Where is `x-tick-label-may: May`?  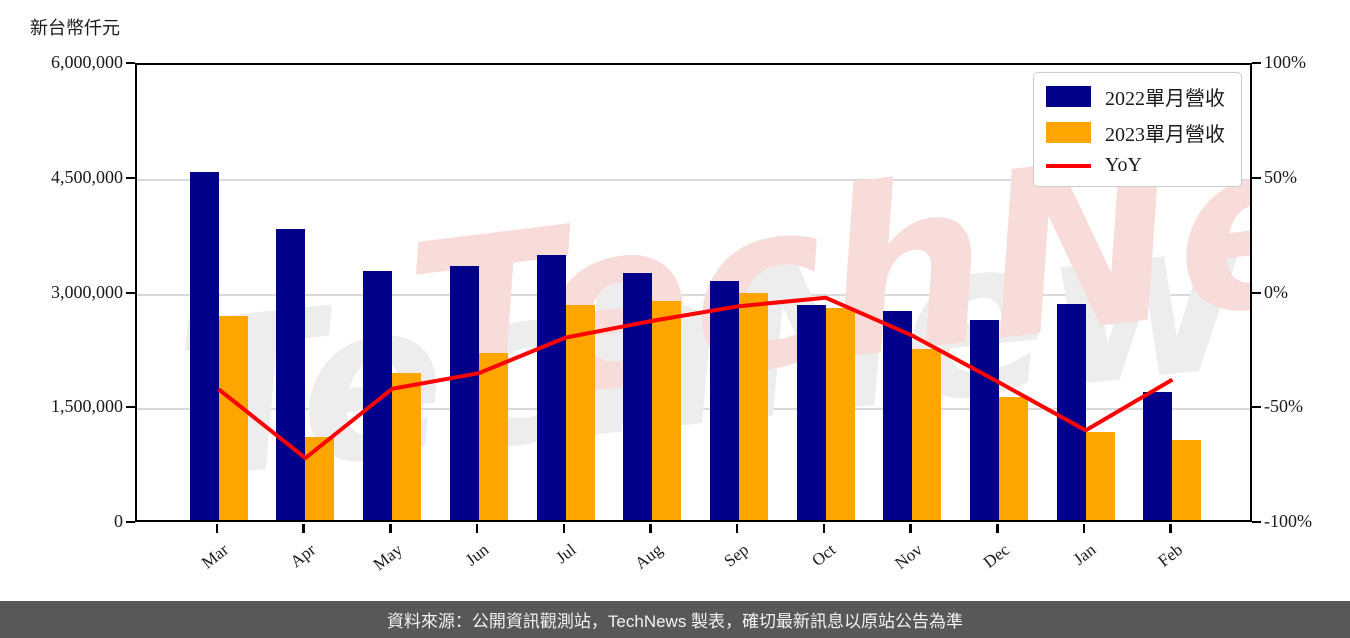 x-tick-label-may: May is located at coordinates (387, 557).